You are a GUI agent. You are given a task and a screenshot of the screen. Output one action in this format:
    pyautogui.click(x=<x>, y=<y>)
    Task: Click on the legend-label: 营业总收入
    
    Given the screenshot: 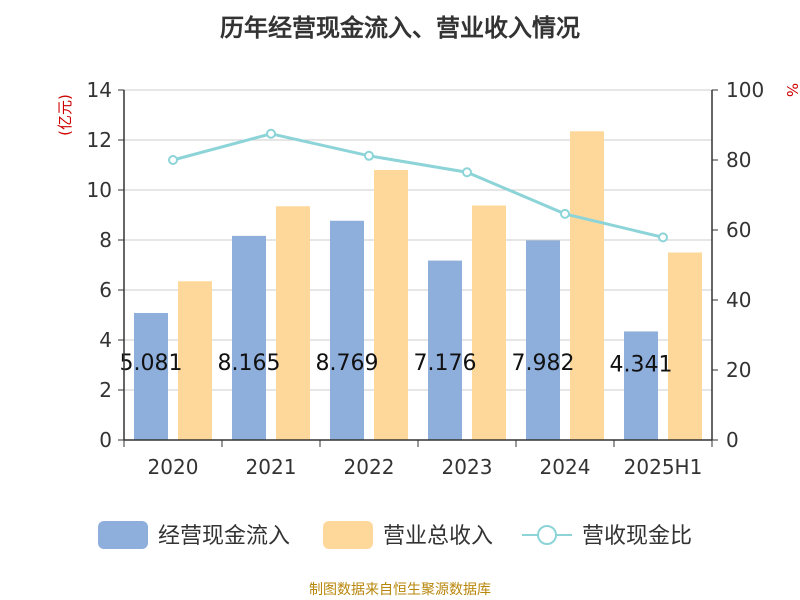 What is the action you would take?
    pyautogui.click(x=438, y=536)
    